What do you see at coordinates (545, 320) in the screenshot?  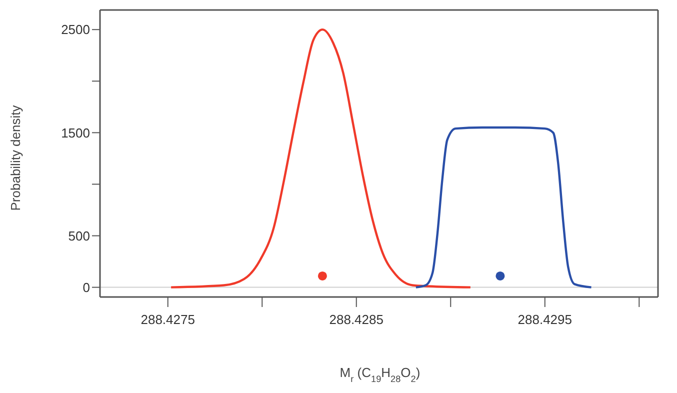 I see `x-tick-label: 288.4295` at bounding box center [545, 320].